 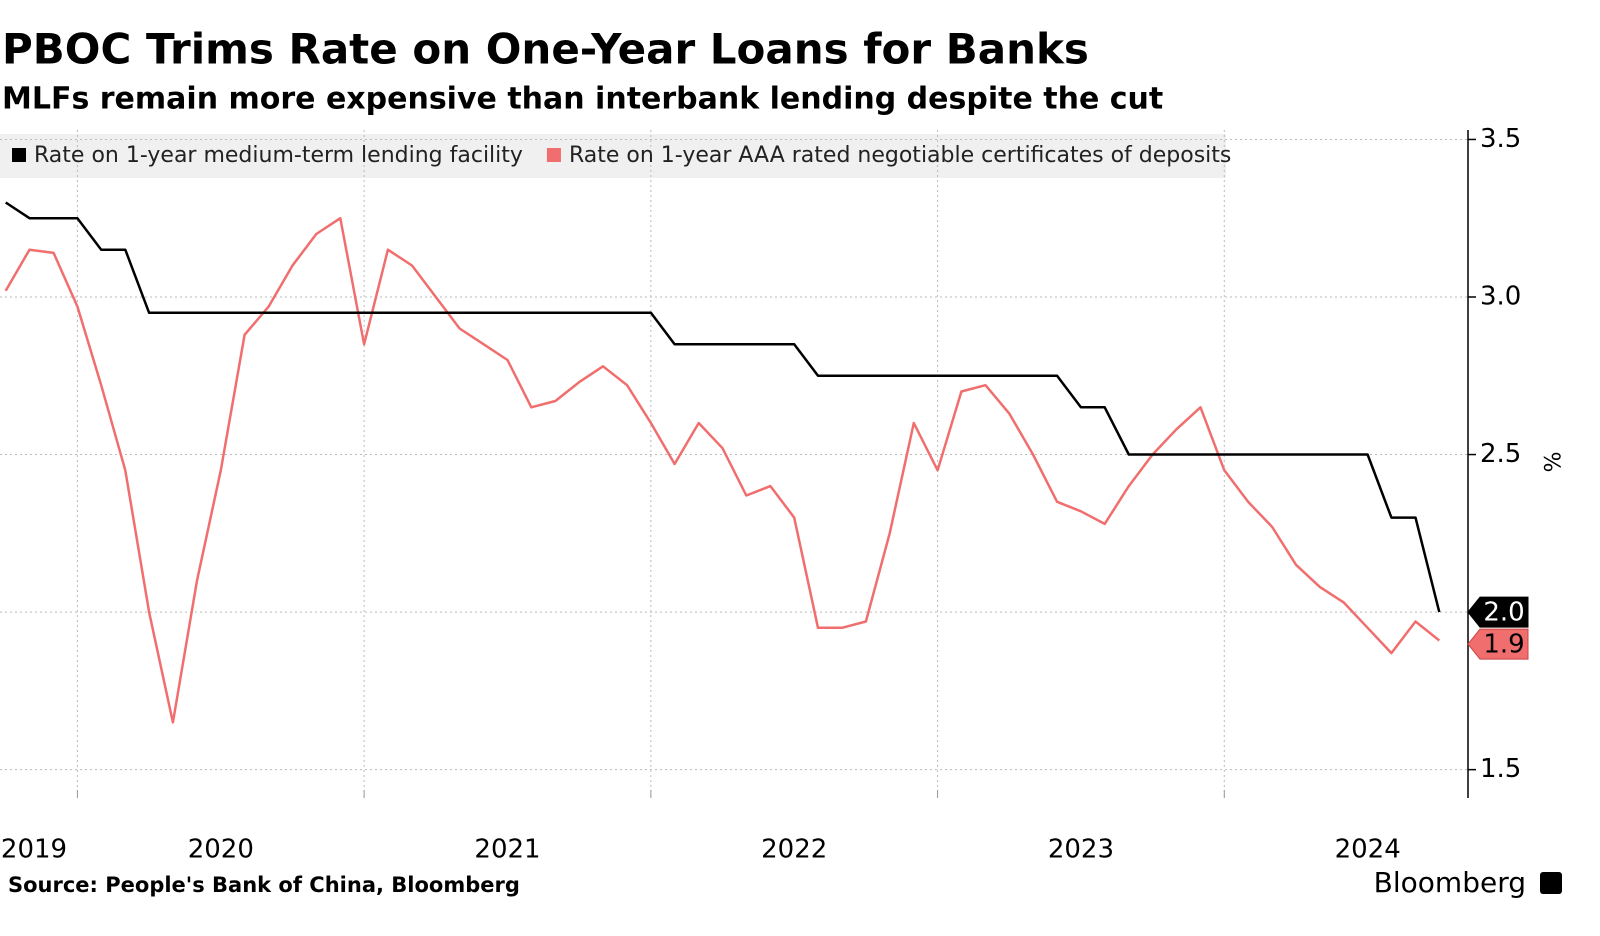 I want to click on brand-icon, so click(x=1551, y=883).